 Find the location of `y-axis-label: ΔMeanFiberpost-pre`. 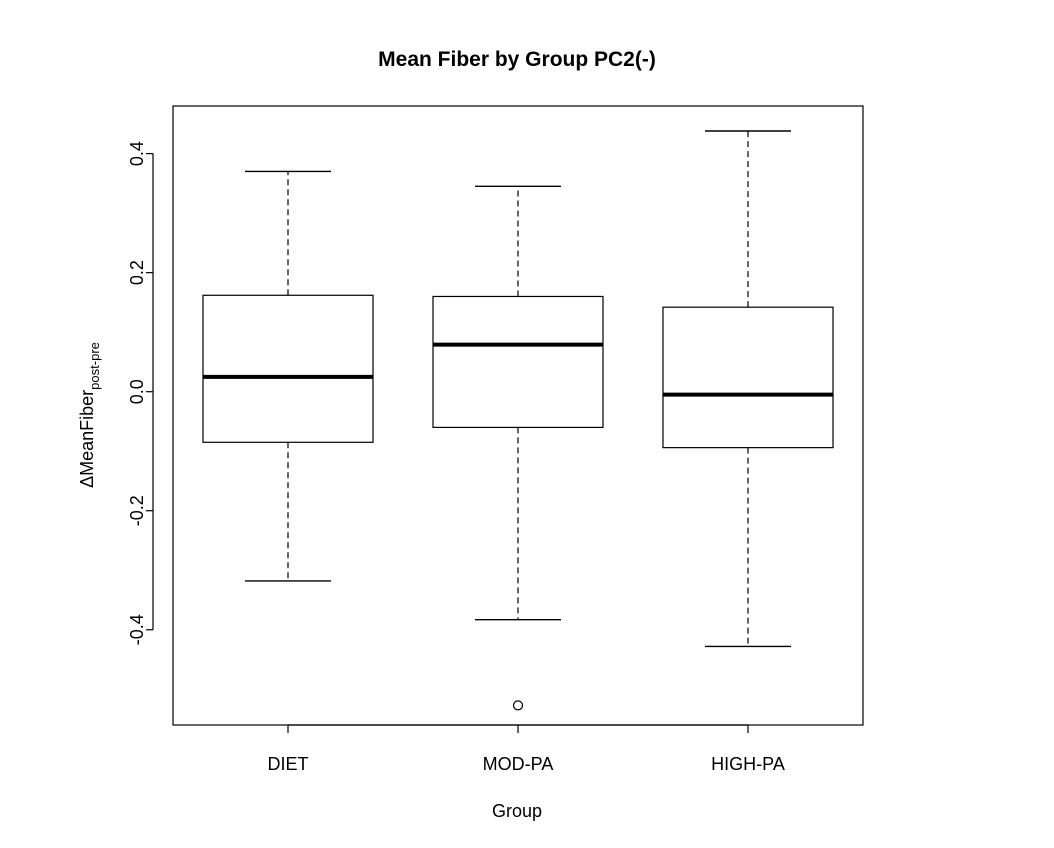

y-axis-label: ΔMeanFiberpost-pre is located at coordinates (89, 415).